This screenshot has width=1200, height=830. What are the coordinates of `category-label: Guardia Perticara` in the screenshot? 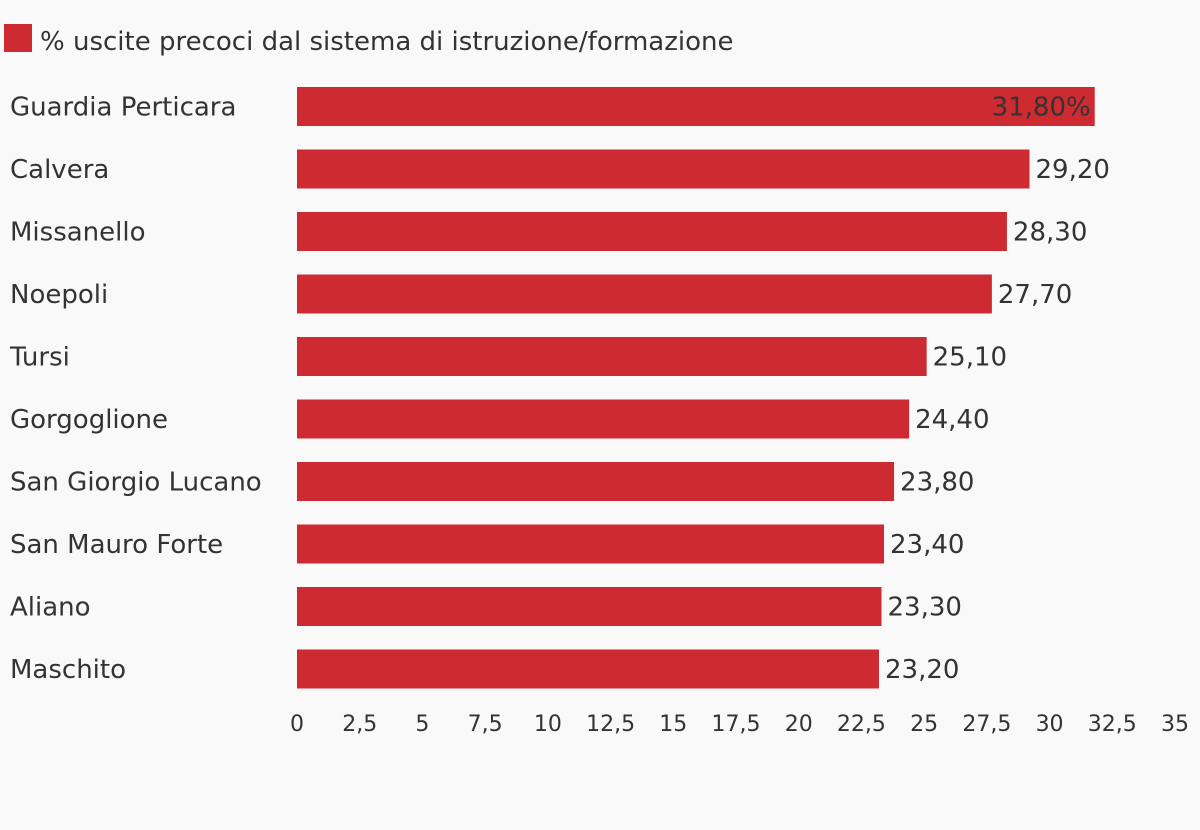 It's located at (123, 108).